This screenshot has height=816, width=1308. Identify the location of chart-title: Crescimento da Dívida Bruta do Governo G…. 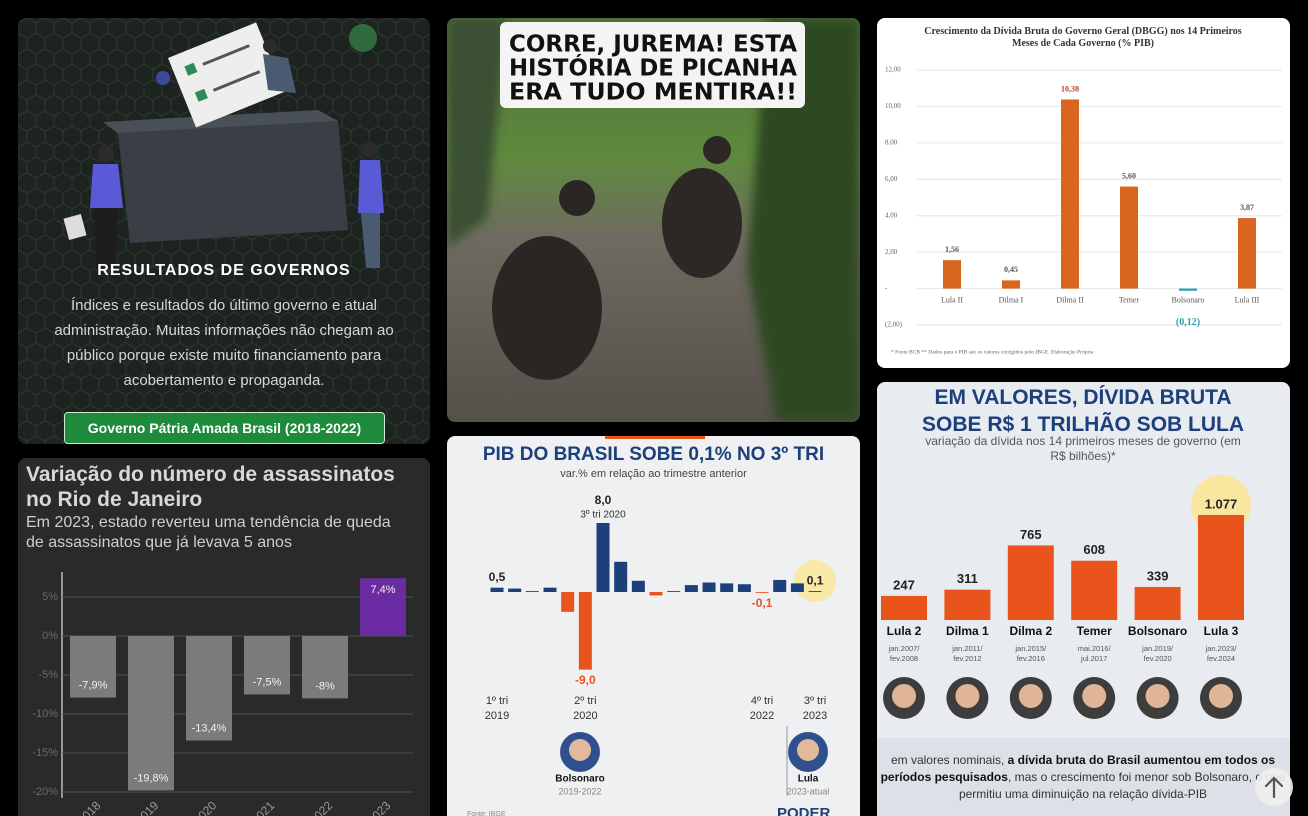
(1083, 37).